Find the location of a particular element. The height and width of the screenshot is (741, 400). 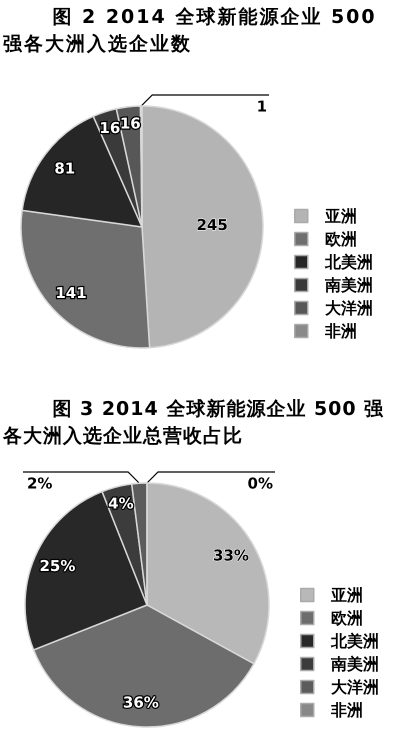

data-label: 141 is located at coordinates (71, 293).